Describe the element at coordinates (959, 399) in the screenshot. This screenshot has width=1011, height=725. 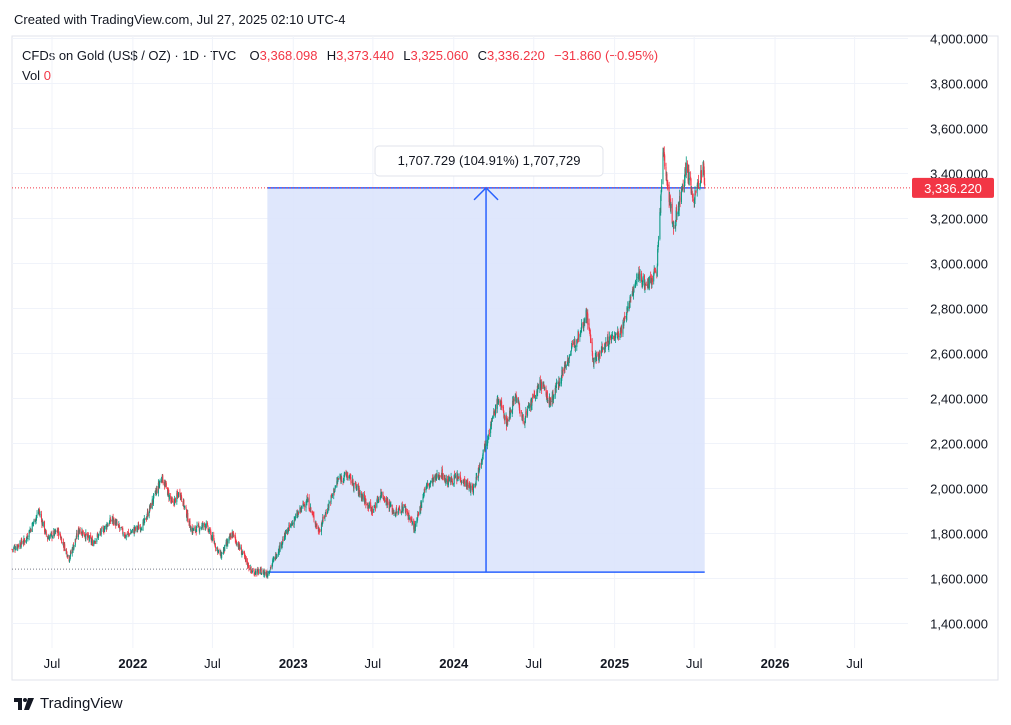
I see `y-tick-label: 2,400.000` at that location.